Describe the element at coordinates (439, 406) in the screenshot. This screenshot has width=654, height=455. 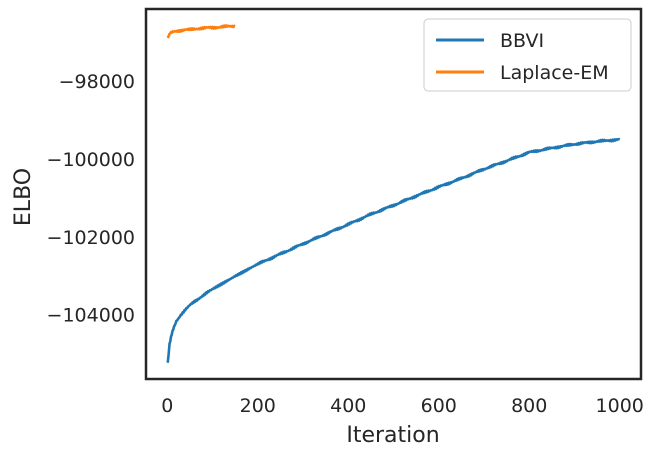
I see `x-tick-label: 600` at that location.